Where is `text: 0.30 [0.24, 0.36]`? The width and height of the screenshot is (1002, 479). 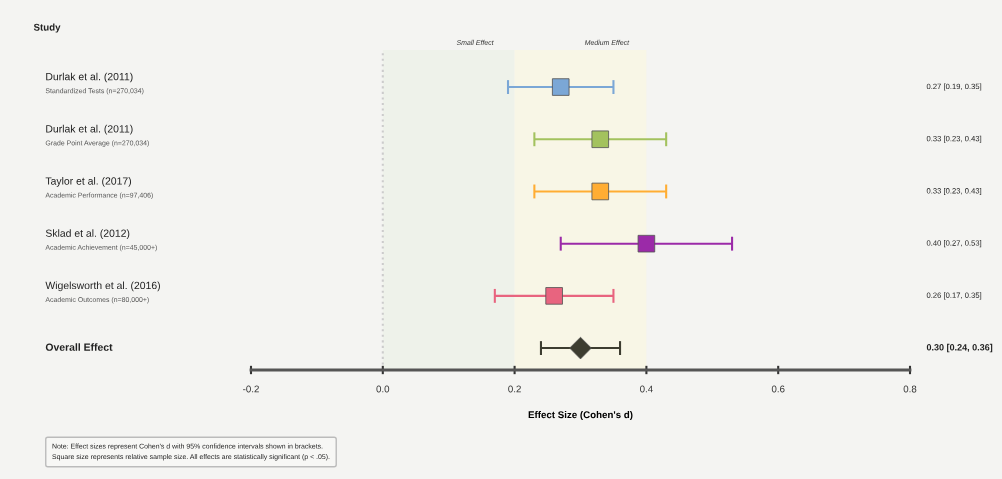
text: 0.30 [0.24, 0.36] is located at coordinates (959, 348).